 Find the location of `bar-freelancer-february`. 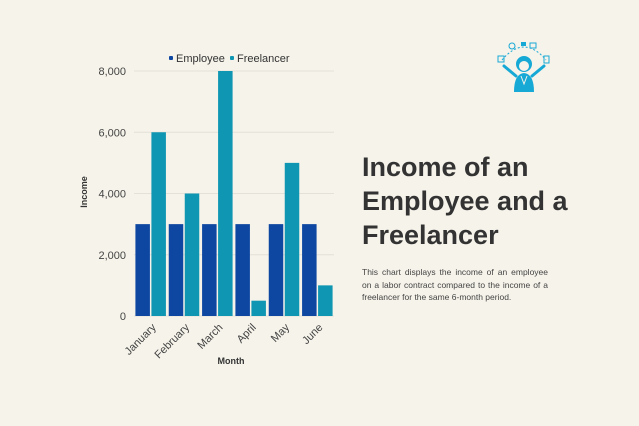

bar-freelancer-february is located at coordinates (192, 254).